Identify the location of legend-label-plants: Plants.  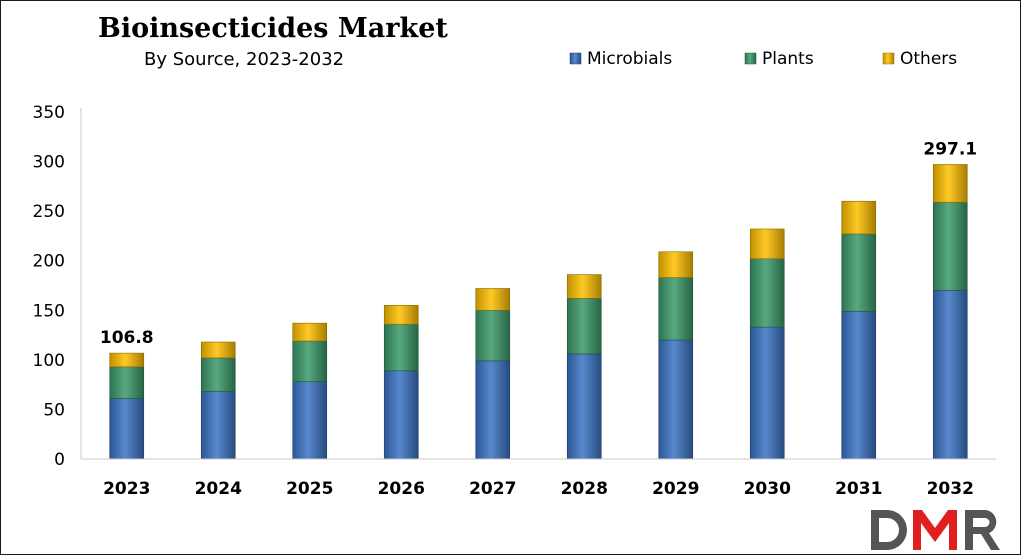
(788, 59).